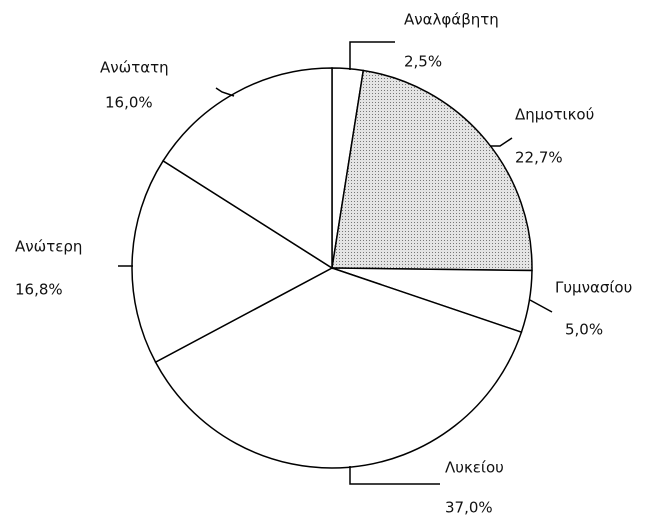  What do you see at coordinates (451, 20) in the screenshot?
I see `slice-label: Αναλφάβητη` at bounding box center [451, 20].